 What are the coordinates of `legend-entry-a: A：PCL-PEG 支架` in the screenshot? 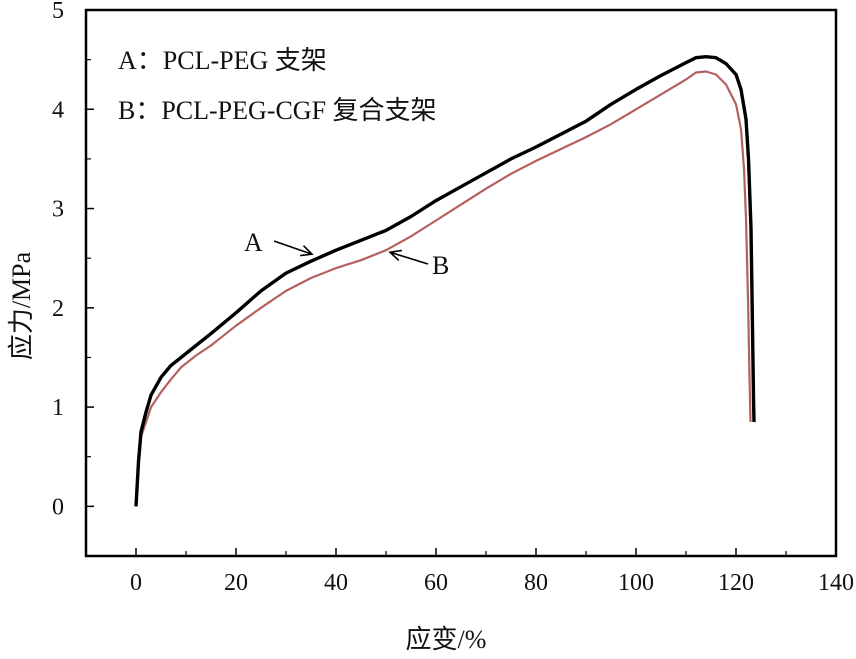 It's located at (222, 60).